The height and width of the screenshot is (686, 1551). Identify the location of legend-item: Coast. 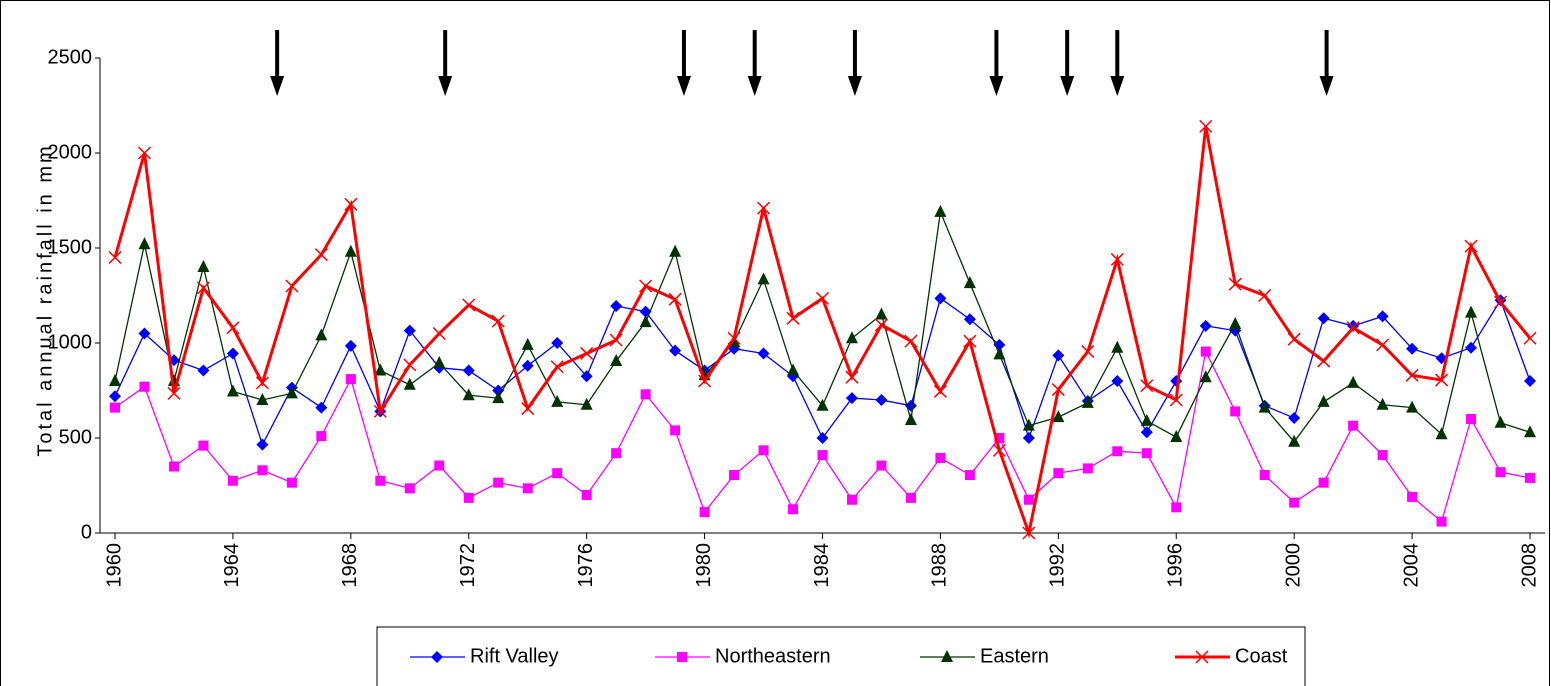
(1231, 656).